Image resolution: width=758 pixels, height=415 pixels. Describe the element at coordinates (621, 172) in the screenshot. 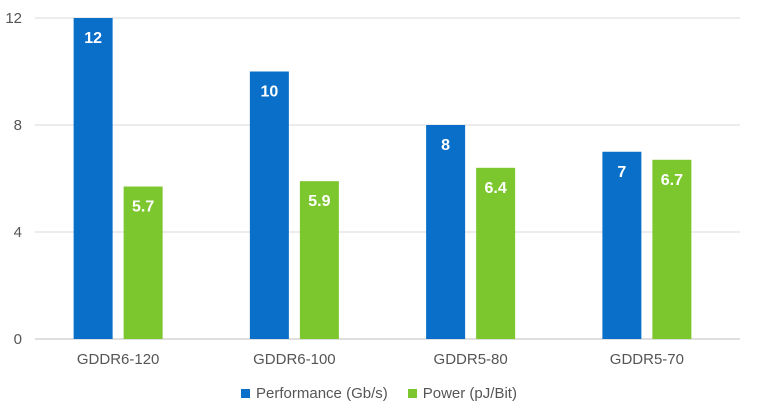

I see `data-label: 7` at that location.